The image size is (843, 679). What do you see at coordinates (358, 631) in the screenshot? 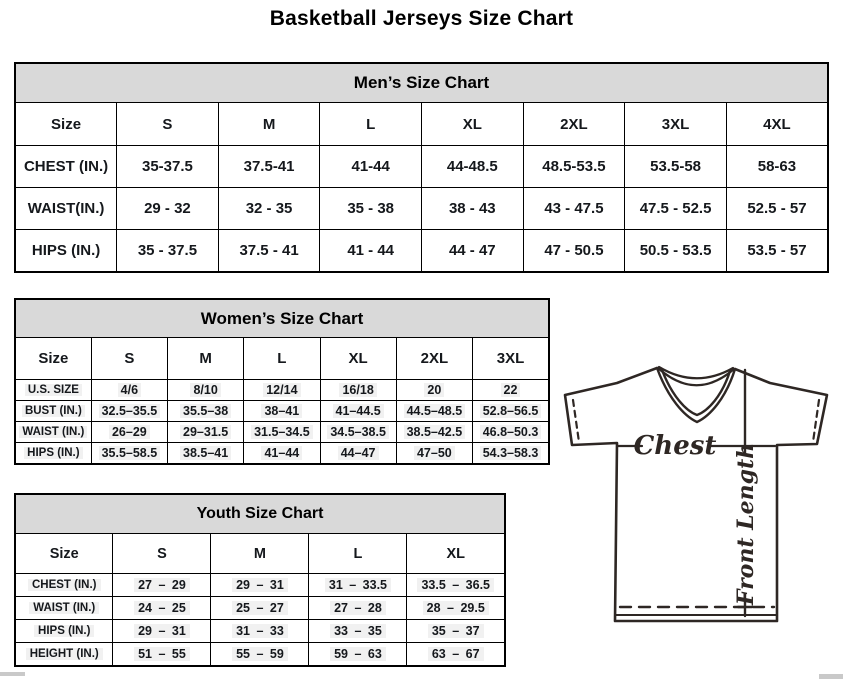
I see `youth-cell: 33 – 35` at bounding box center [358, 631].